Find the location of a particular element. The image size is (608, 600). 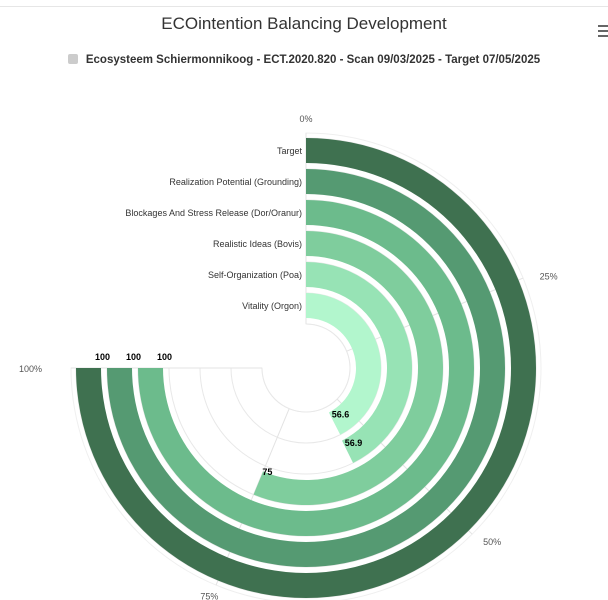

angle-tick-label: 100% is located at coordinates (30, 369).